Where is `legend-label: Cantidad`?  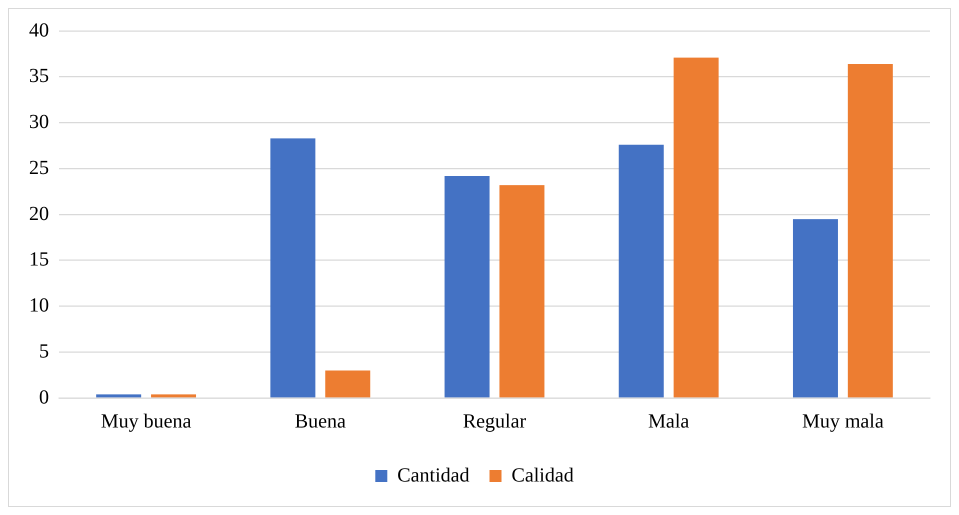
legend-label: Cantidad is located at coordinates (433, 475).